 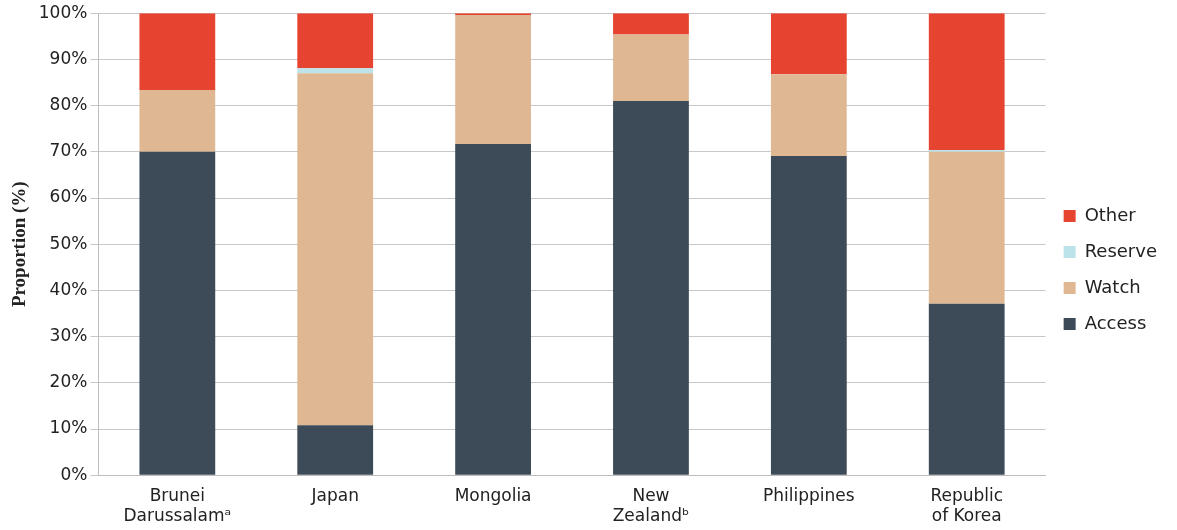 What do you see at coordinates (68, 242) in the screenshot?
I see `y-tick-label: 50%` at bounding box center [68, 242].